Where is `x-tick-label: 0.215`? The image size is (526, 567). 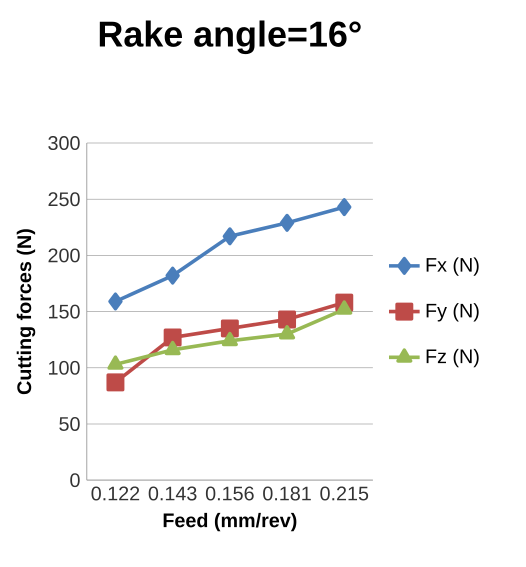 x-tick-label: 0.215 is located at coordinates (344, 493).